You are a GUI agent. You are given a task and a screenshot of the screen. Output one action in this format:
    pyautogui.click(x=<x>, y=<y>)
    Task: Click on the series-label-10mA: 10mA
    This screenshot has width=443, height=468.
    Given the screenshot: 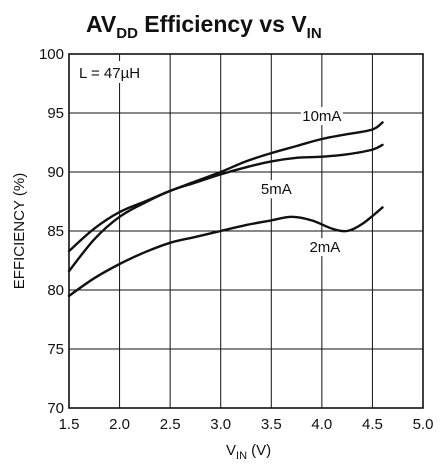 What is the action you would take?
    pyautogui.click(x=321, y=116)
    